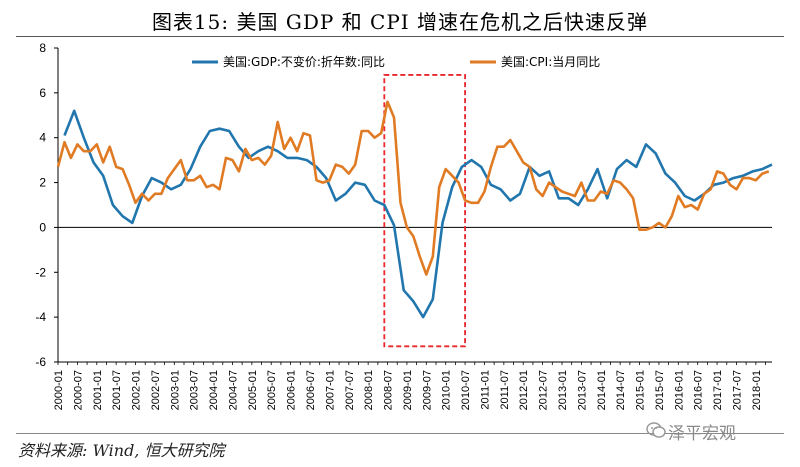  What do you see at coordinates (195, 390) in the screenshot?
I see `x-tick-label: 2003-07` at bounding box center [195, 390].